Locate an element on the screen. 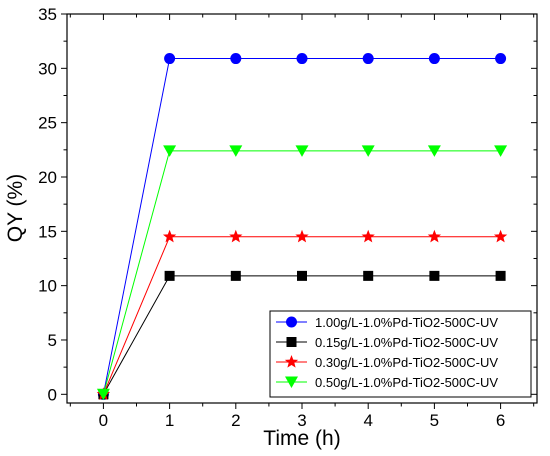 The height and width of the screenshot is (456, 550). data-point-s2-x2 is located at coordinates (235, 275).